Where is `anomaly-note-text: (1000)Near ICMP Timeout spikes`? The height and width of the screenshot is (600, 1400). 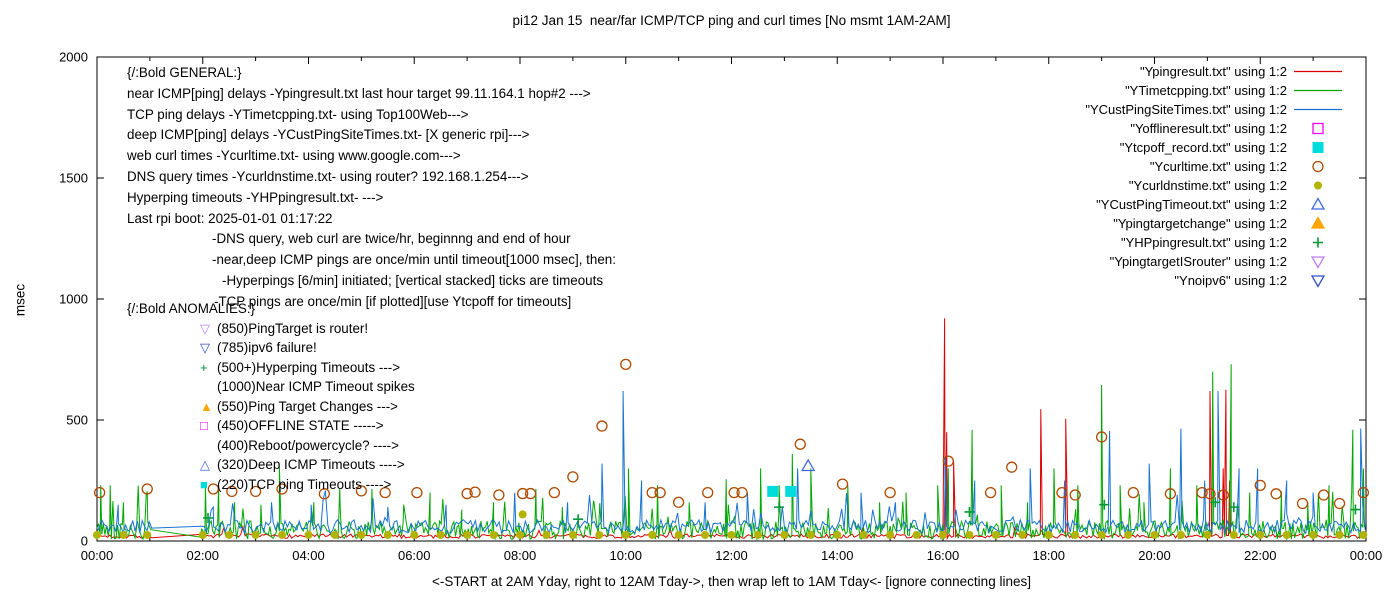
anomaly-note-text: (1000)Near ICMP Timeout spikes is located at coordinates (316, 386).